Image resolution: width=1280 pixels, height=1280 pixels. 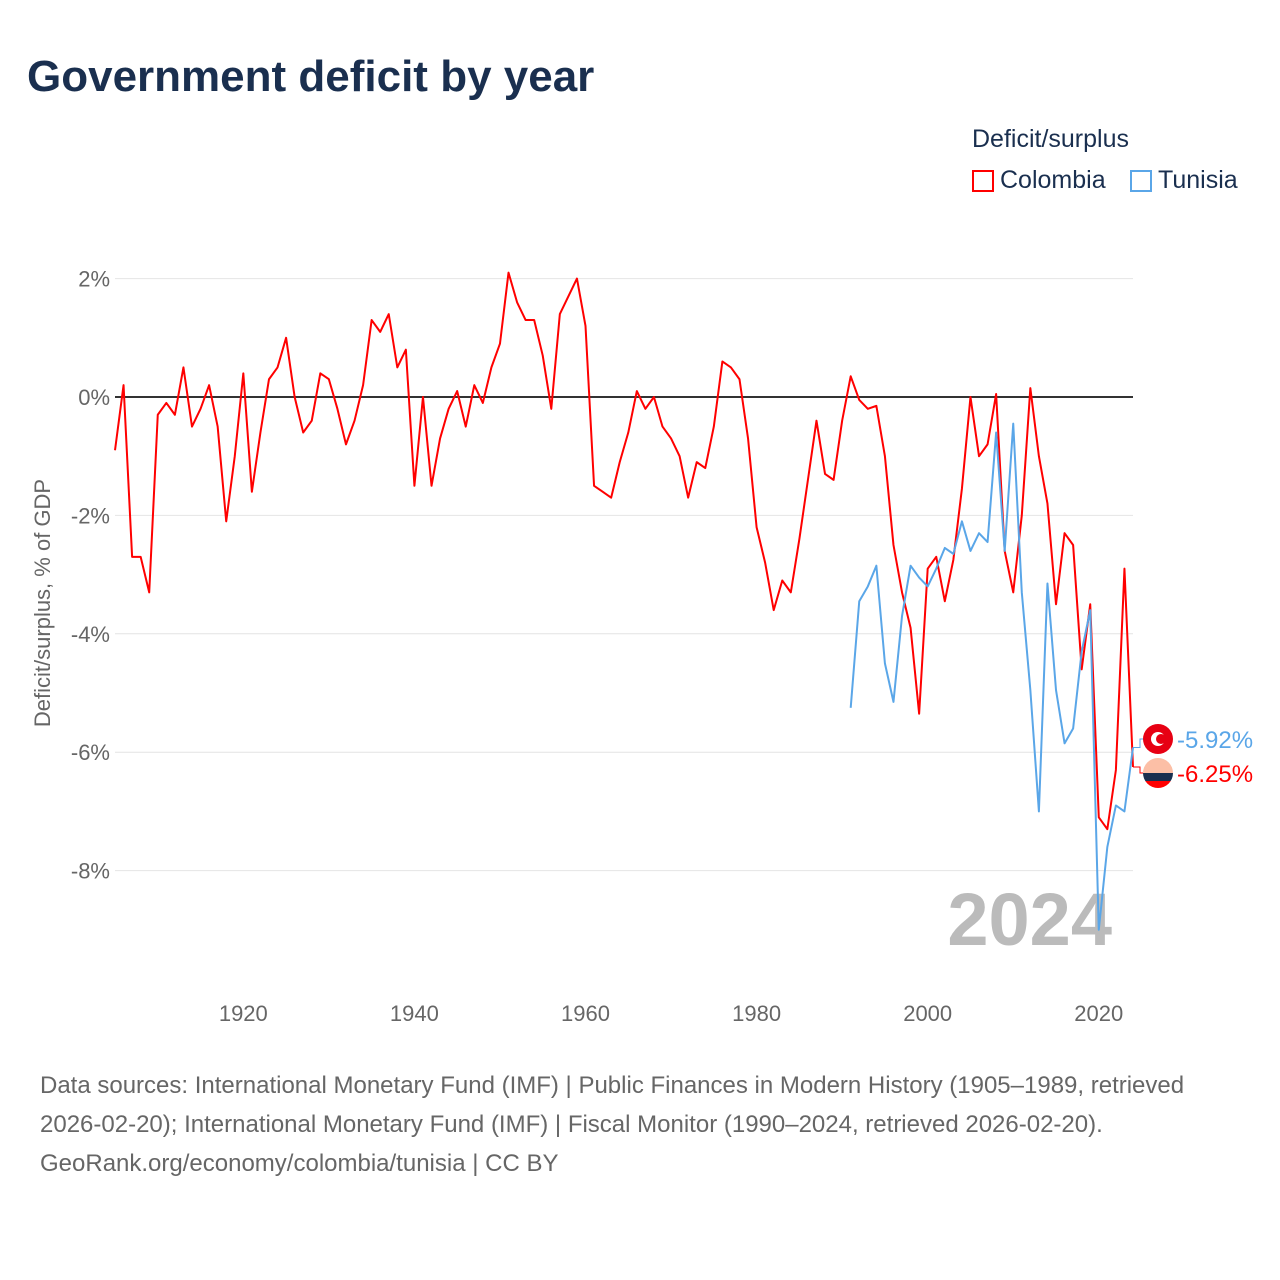 What do you see at coordinates (1141, 180) in the screenshot?
I see `legend-swatch-tunisia` at bounding box center [1141, 180].